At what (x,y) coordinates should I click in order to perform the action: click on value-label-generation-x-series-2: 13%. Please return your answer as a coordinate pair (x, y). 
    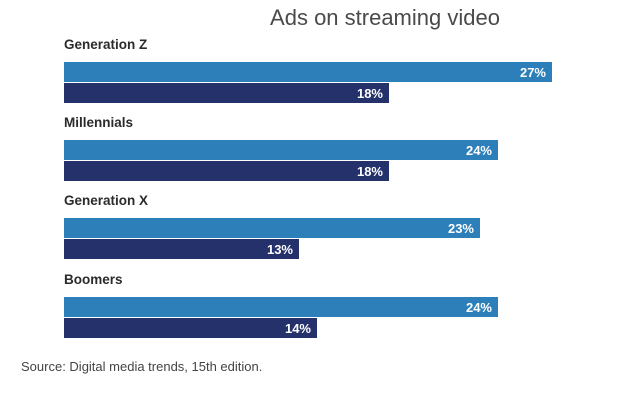
    Looking at the image, I should click on (280, 249).